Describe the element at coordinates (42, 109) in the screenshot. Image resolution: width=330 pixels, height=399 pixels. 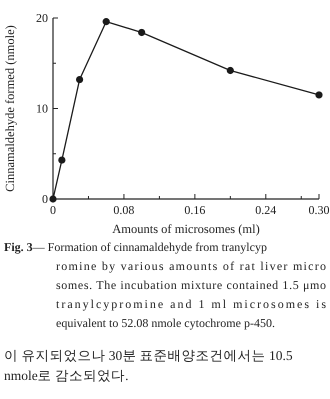
I see `y-tick-label: 10` at that location.